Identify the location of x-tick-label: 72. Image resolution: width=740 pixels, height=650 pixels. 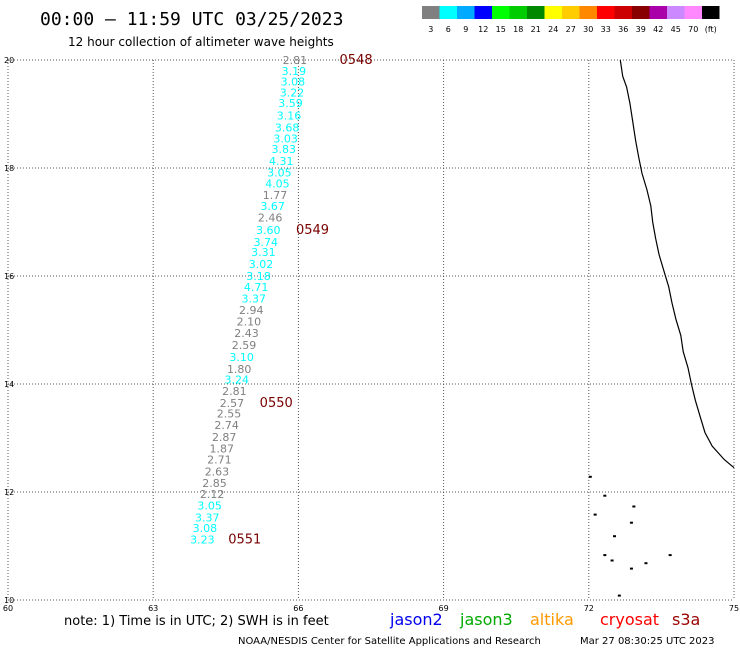
(589, 608).